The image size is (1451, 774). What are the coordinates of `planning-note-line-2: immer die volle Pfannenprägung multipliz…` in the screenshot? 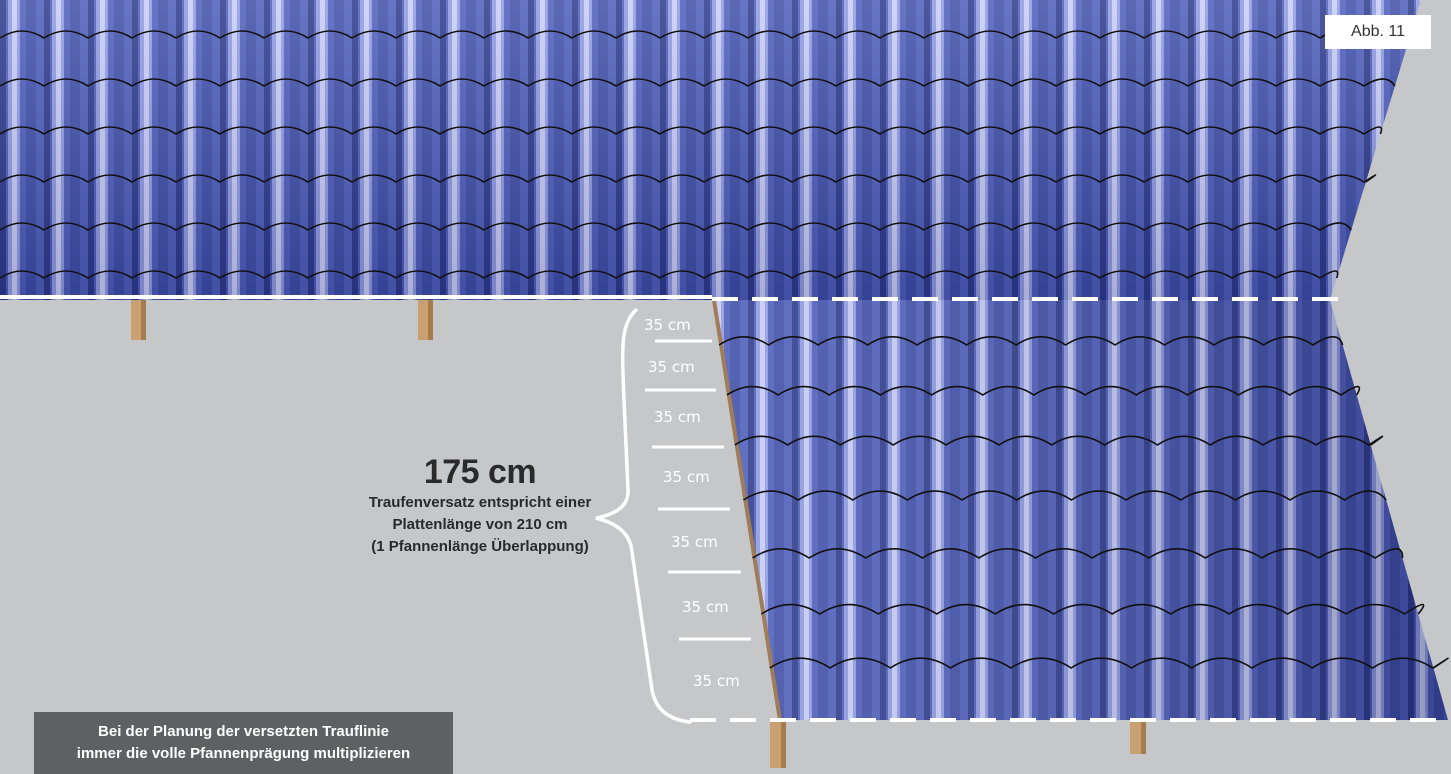 It's located at (243, 754).